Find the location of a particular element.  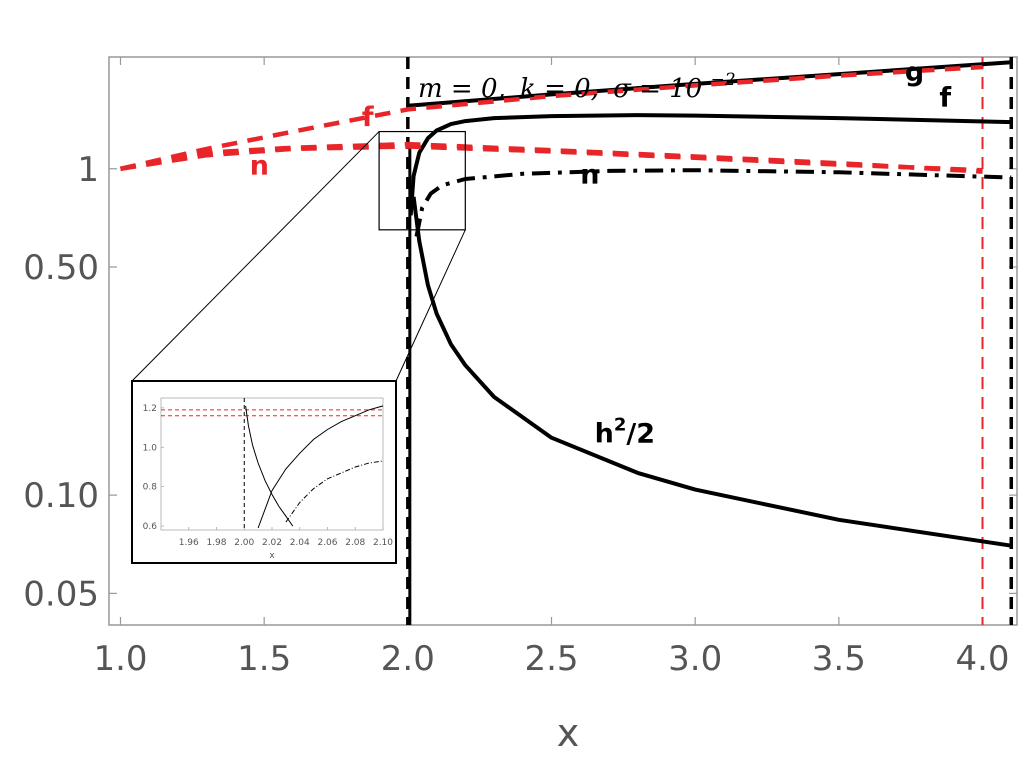

series-label: h2/2 is located at coordinates (625, 431).